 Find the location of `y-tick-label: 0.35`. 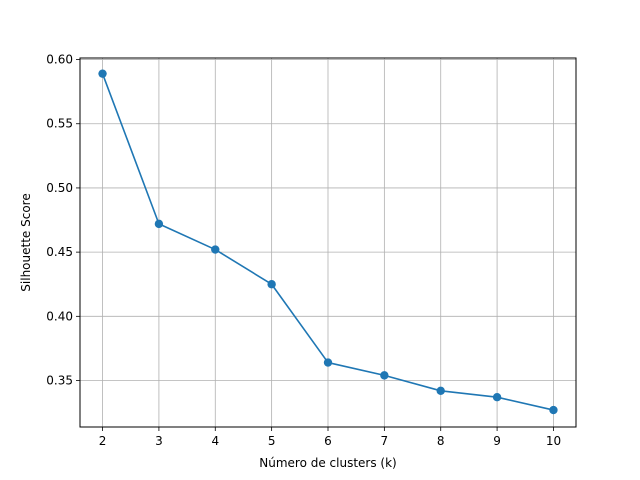

y-tick-label: 0.35 is located at coordinates (59, 381).